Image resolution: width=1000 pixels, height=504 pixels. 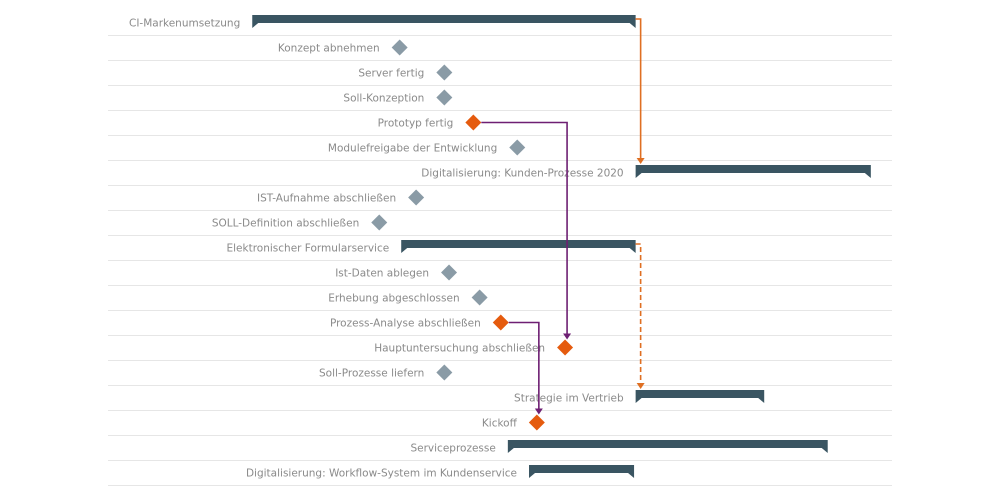 What do you see at coordinates (383, 99) in the screenshot?
I see `item-label: Soll-Konzeption` at bounding box center [383, 99].